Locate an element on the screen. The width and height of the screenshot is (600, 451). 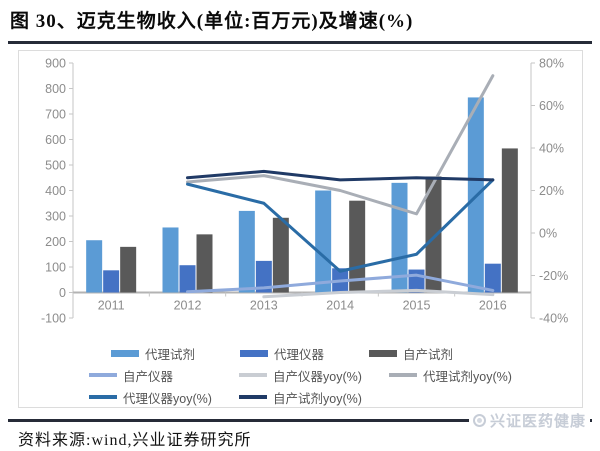
bar-自产试剂-2015 is located at coordinates (433, 234).